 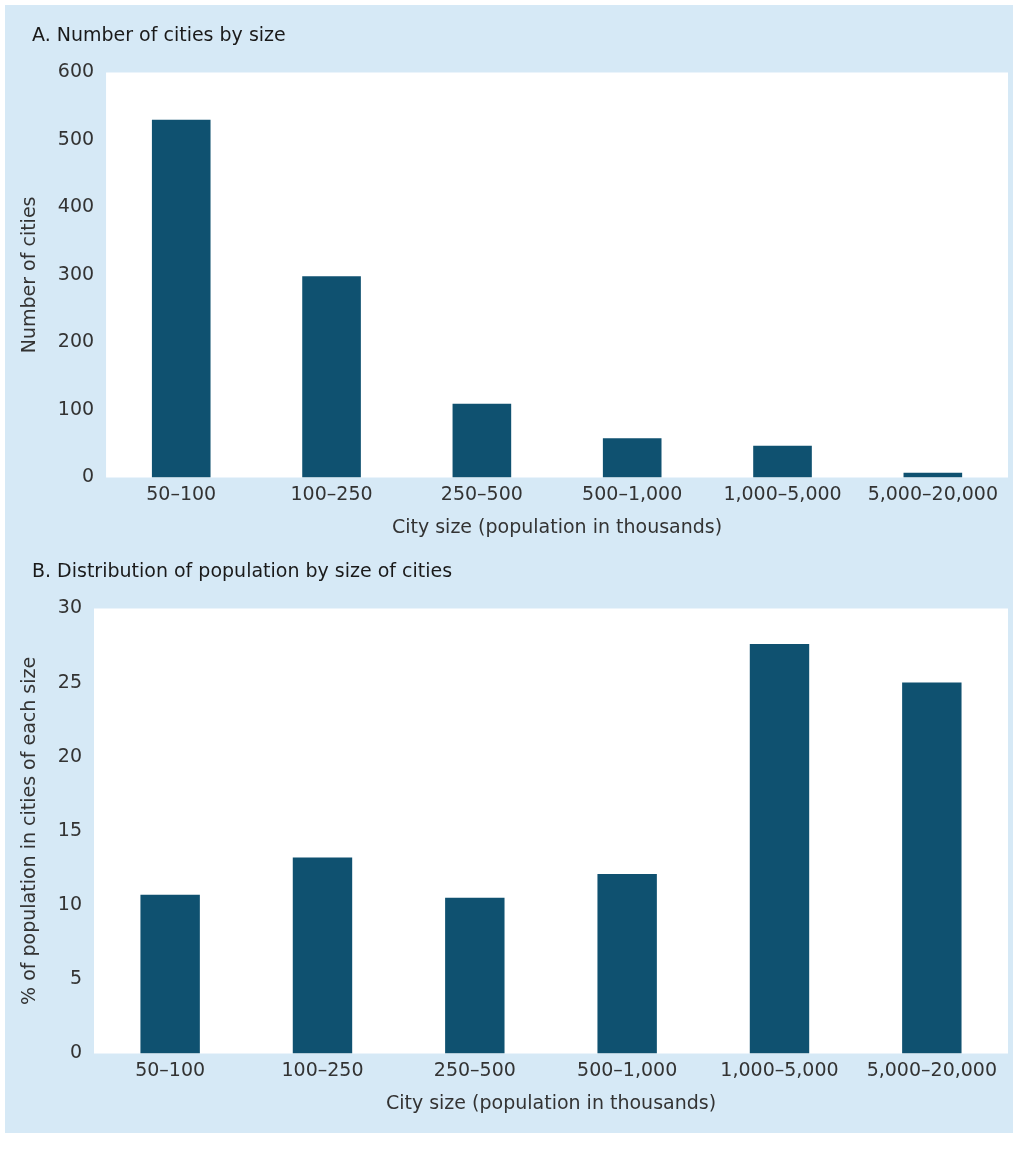 What do you see at coordinates (76, 205) in the screenshot?
I see `y-tick-label: 400` at bounding box center [76, 205].